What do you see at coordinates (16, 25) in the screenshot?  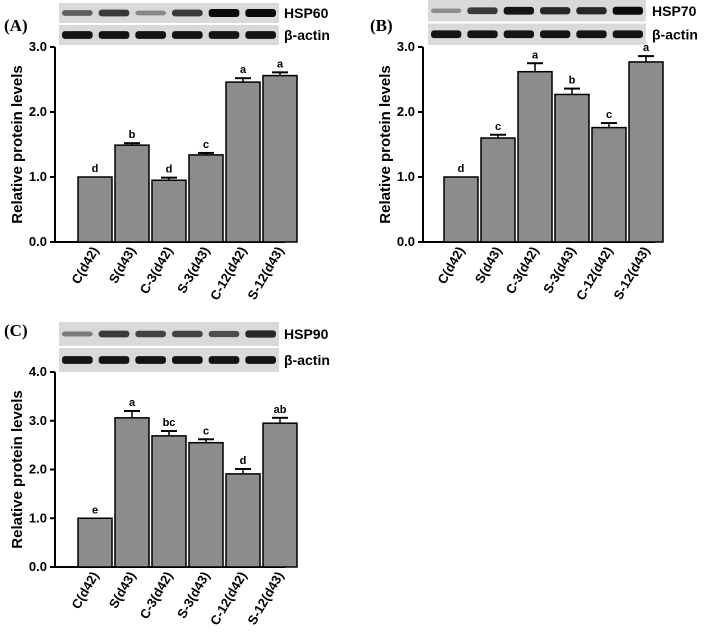 I see `panel-label: (A)` at bounding box center [16, 25].